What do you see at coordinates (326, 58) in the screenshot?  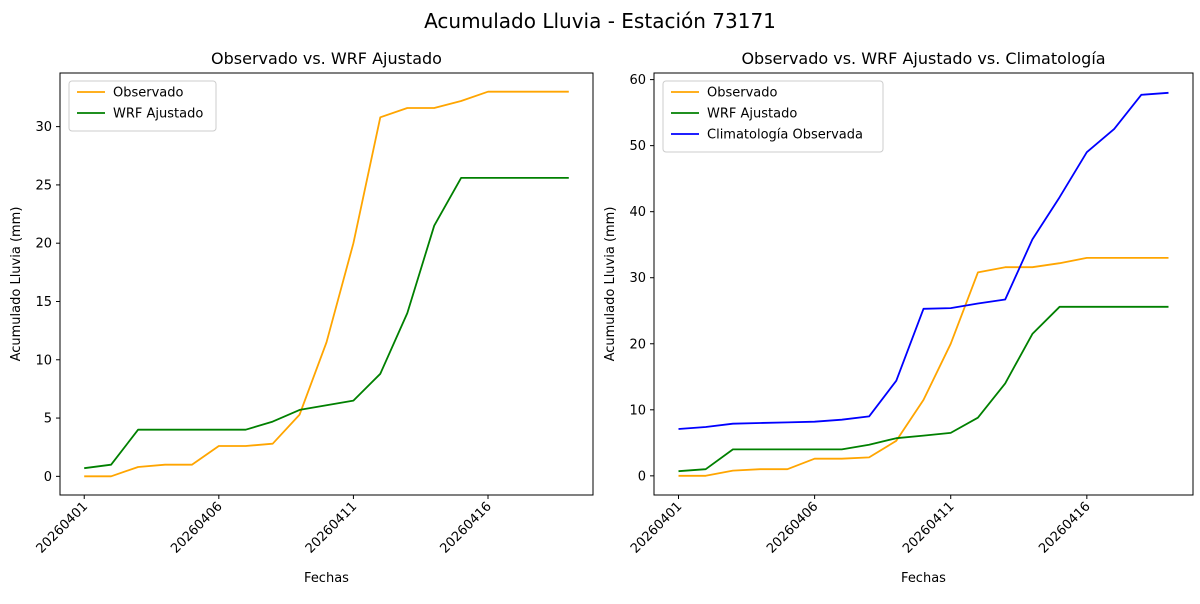 I see `chart-title: Observado vs. WRF Ajustado` at bounding box center [326, 58].